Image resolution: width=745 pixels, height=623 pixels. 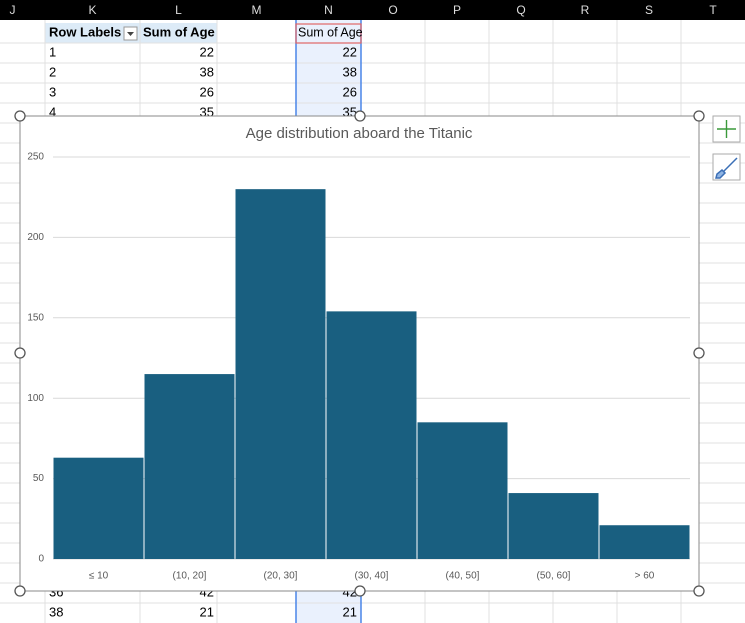 What do you see at coordinates (179, 31) in the screenshot?
I see `pivot-header: Sum of Age` at bounding box center [179, 31].